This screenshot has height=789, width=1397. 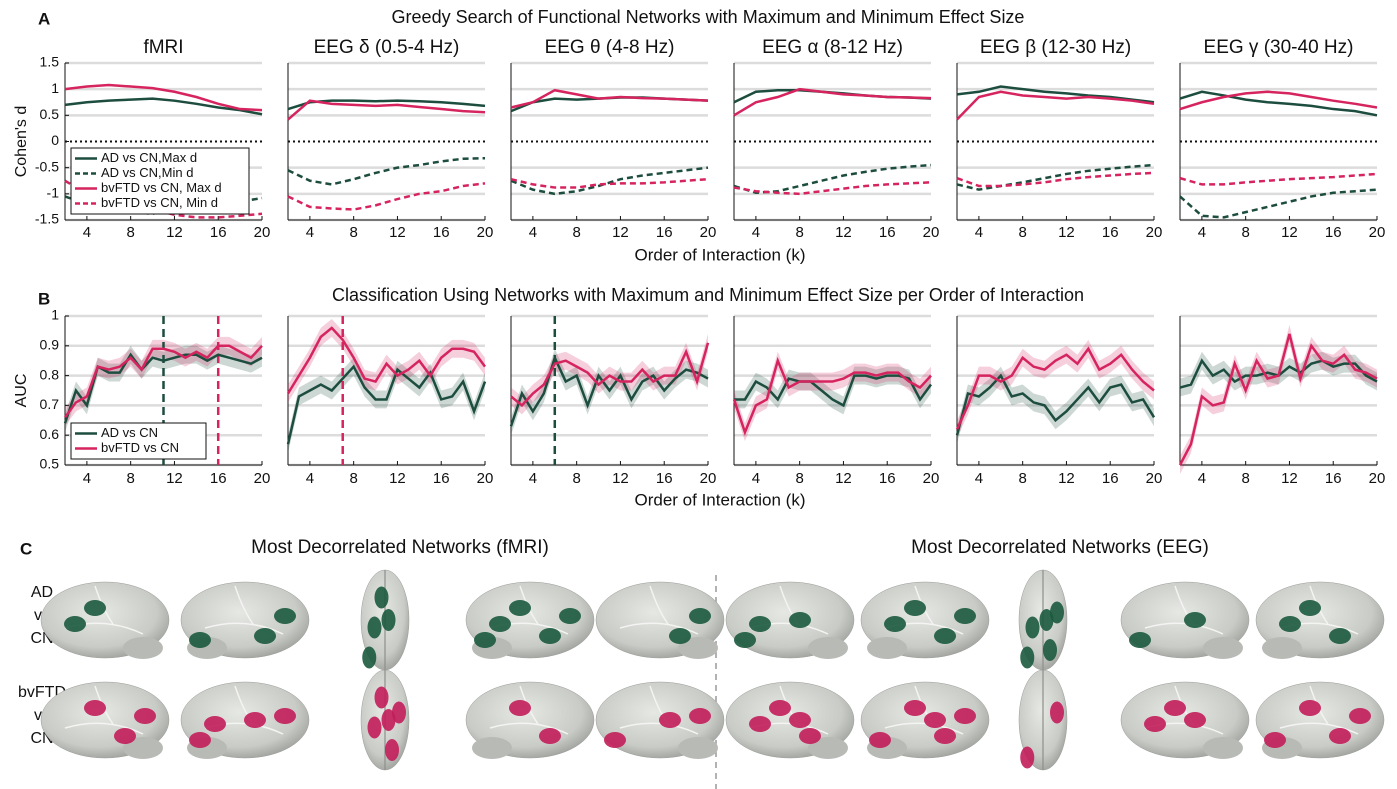 I want to click on y-tick-label: 0.7, so click(x=50, y=404).